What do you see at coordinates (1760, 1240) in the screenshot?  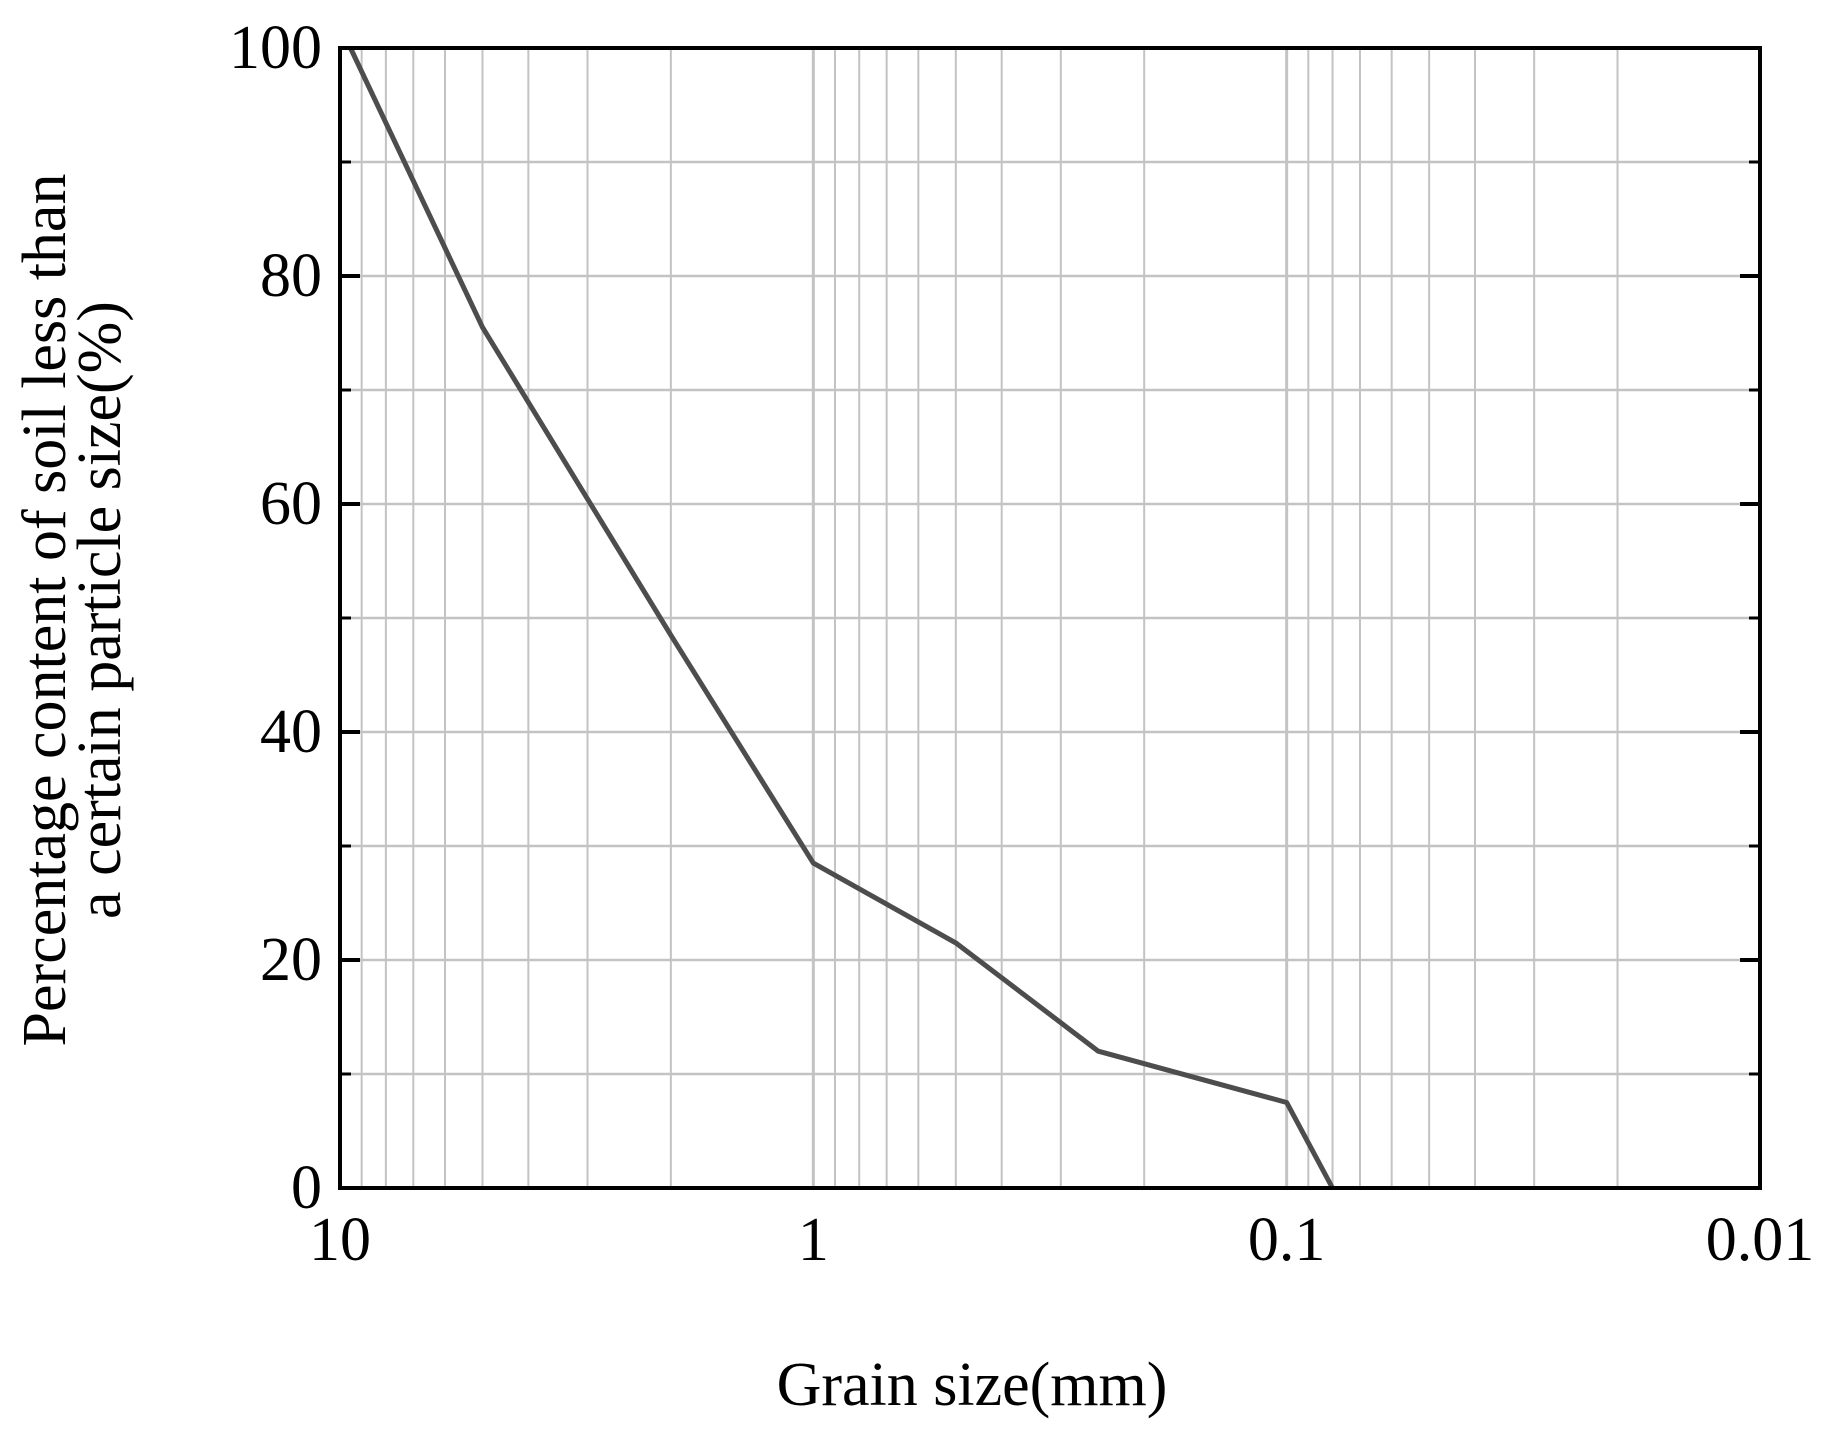 I see `x-tick-label: 0.01` at bounding box center [1760, 1240].